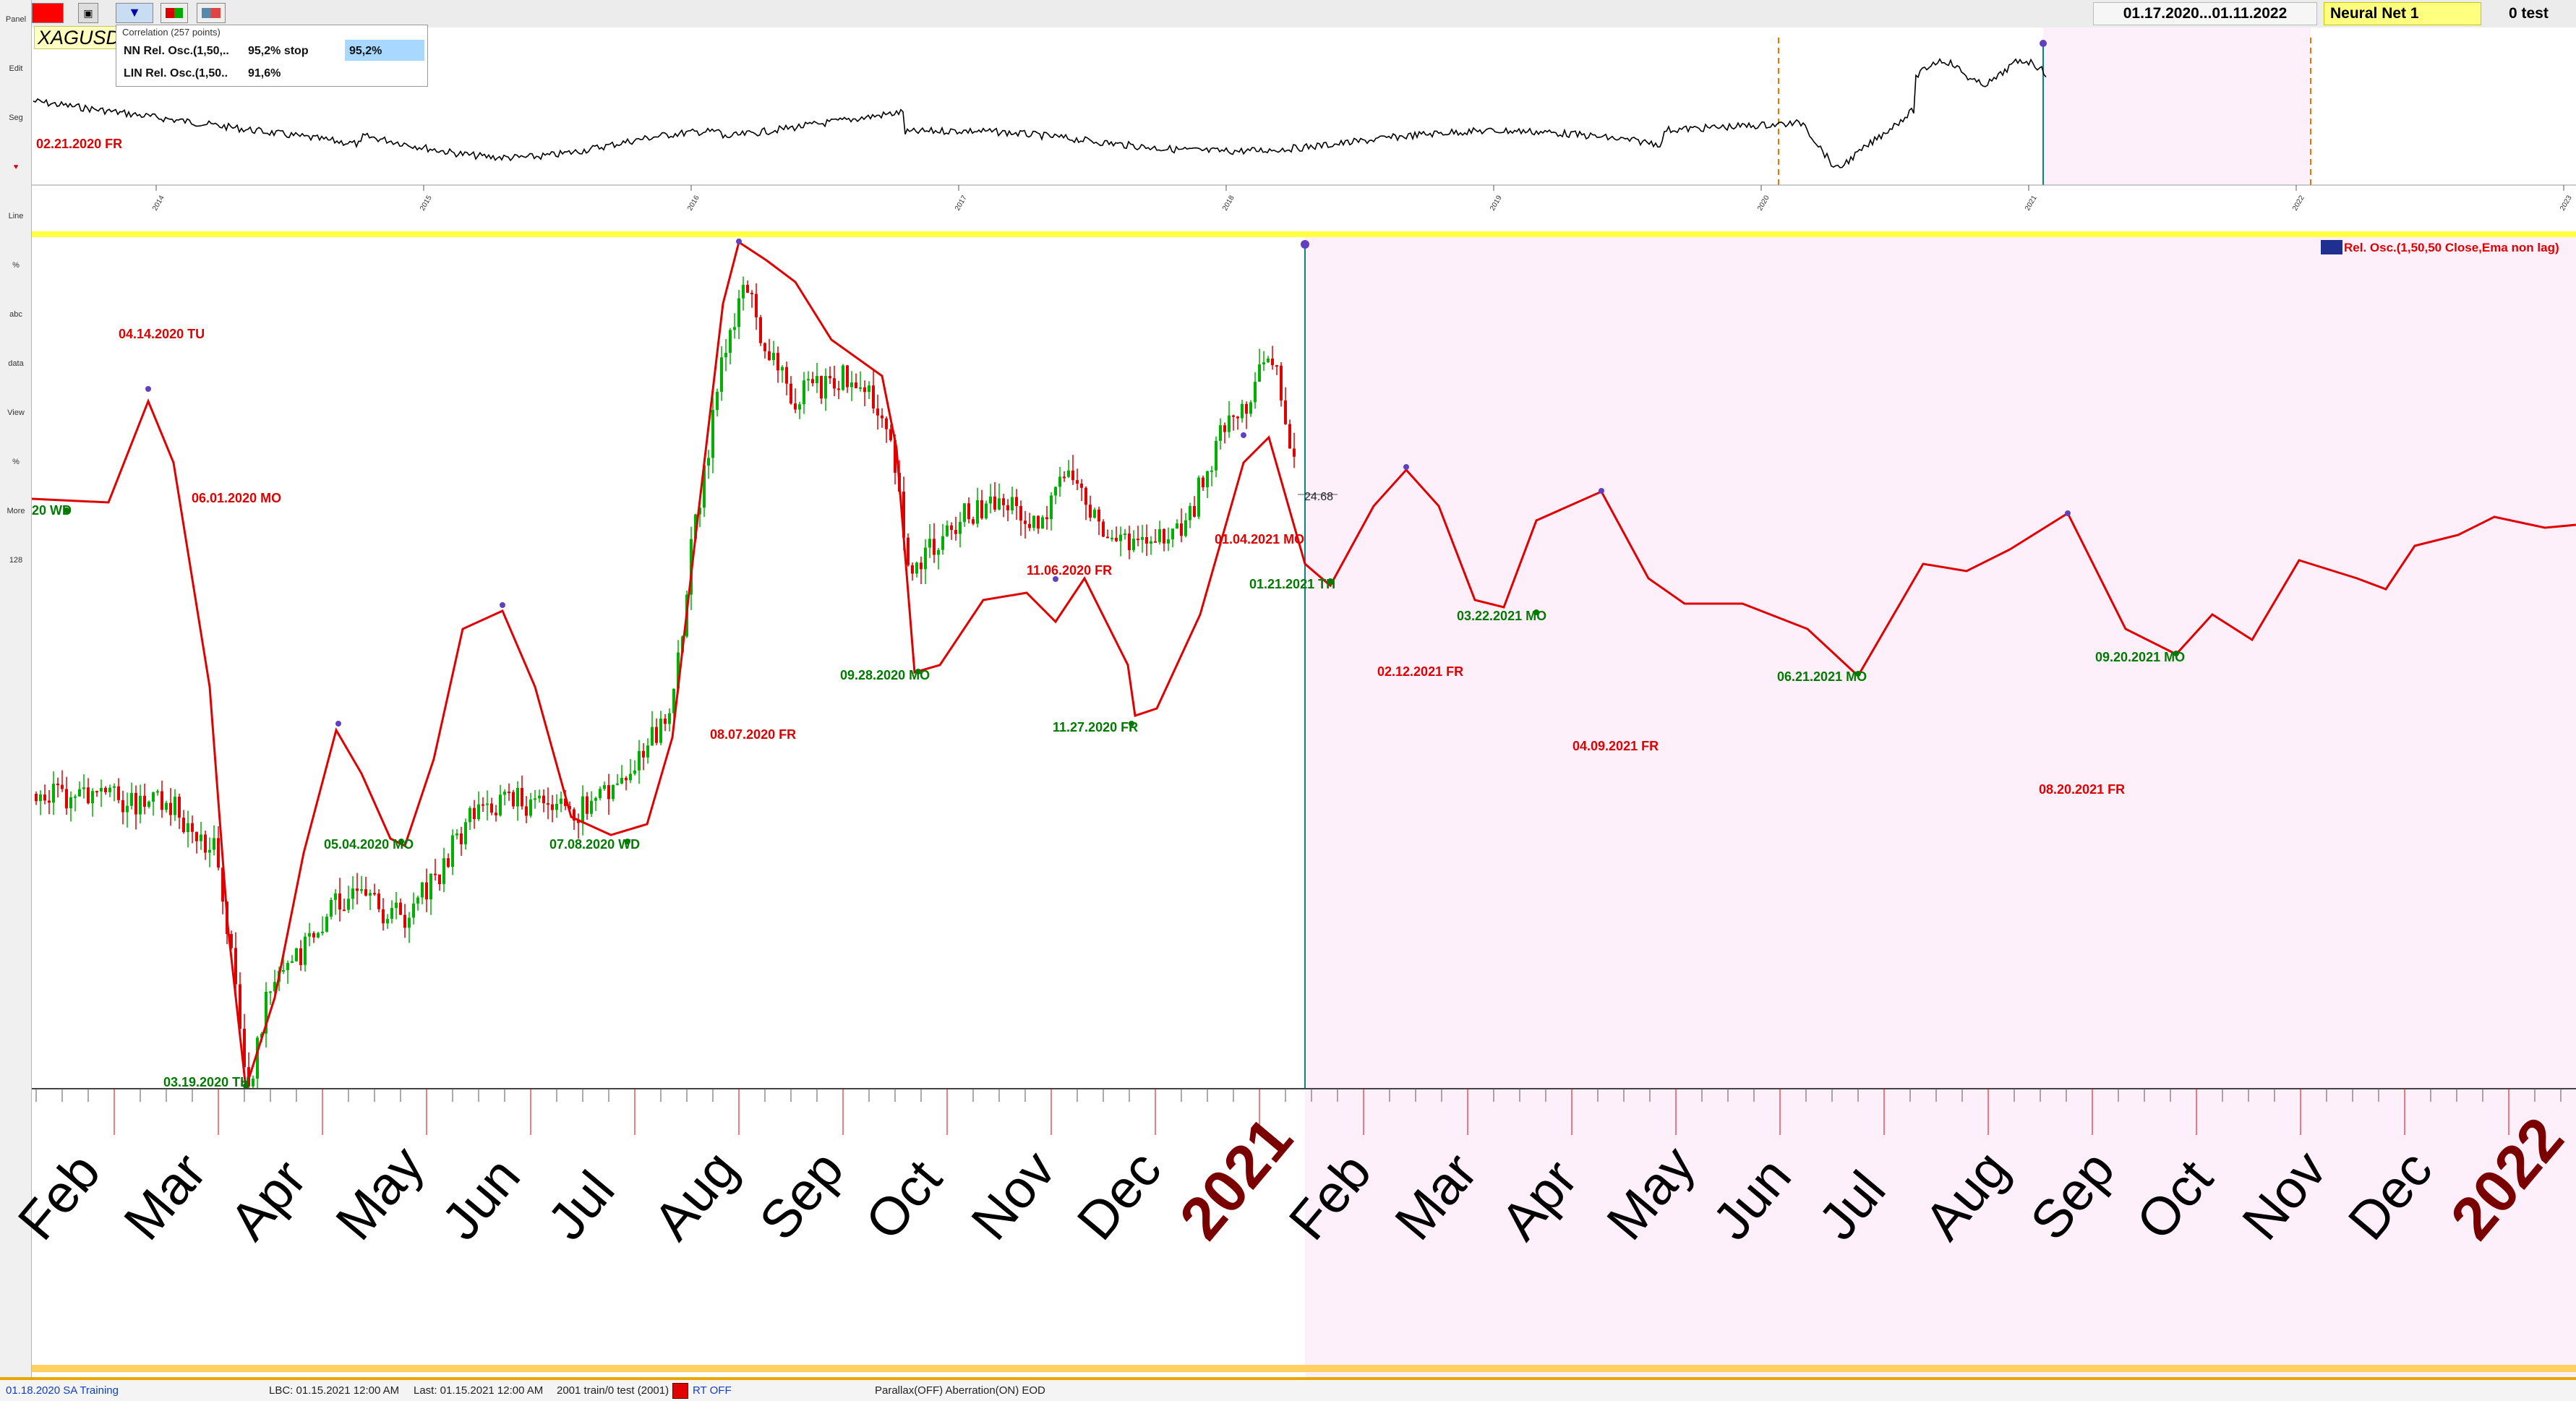 This screenshot has height=1401, width=2576. What do you see at coordinates (668, 1233) in the screenshot?
I see `axis-background` at bounding box center [668, 1233].